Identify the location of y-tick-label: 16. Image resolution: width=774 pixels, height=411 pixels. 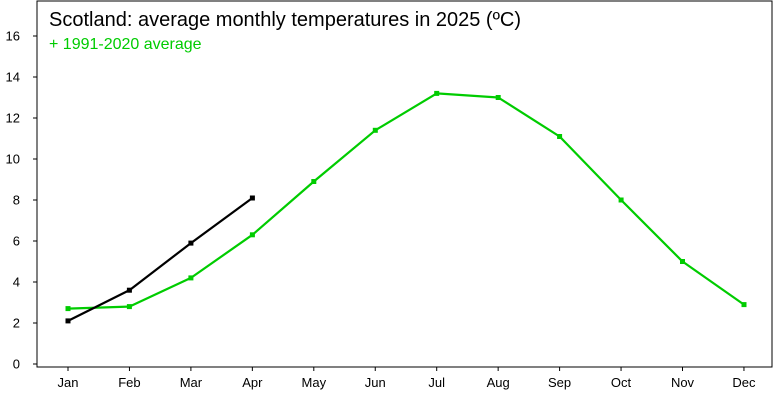
(13, 36).